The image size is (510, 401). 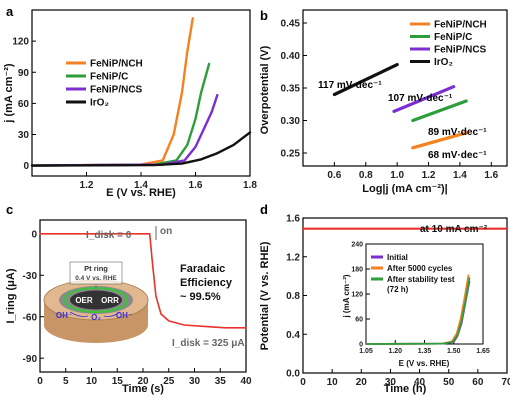 I want to click on chart-c-xlabel: Time (s), so click(x=143, y=389).